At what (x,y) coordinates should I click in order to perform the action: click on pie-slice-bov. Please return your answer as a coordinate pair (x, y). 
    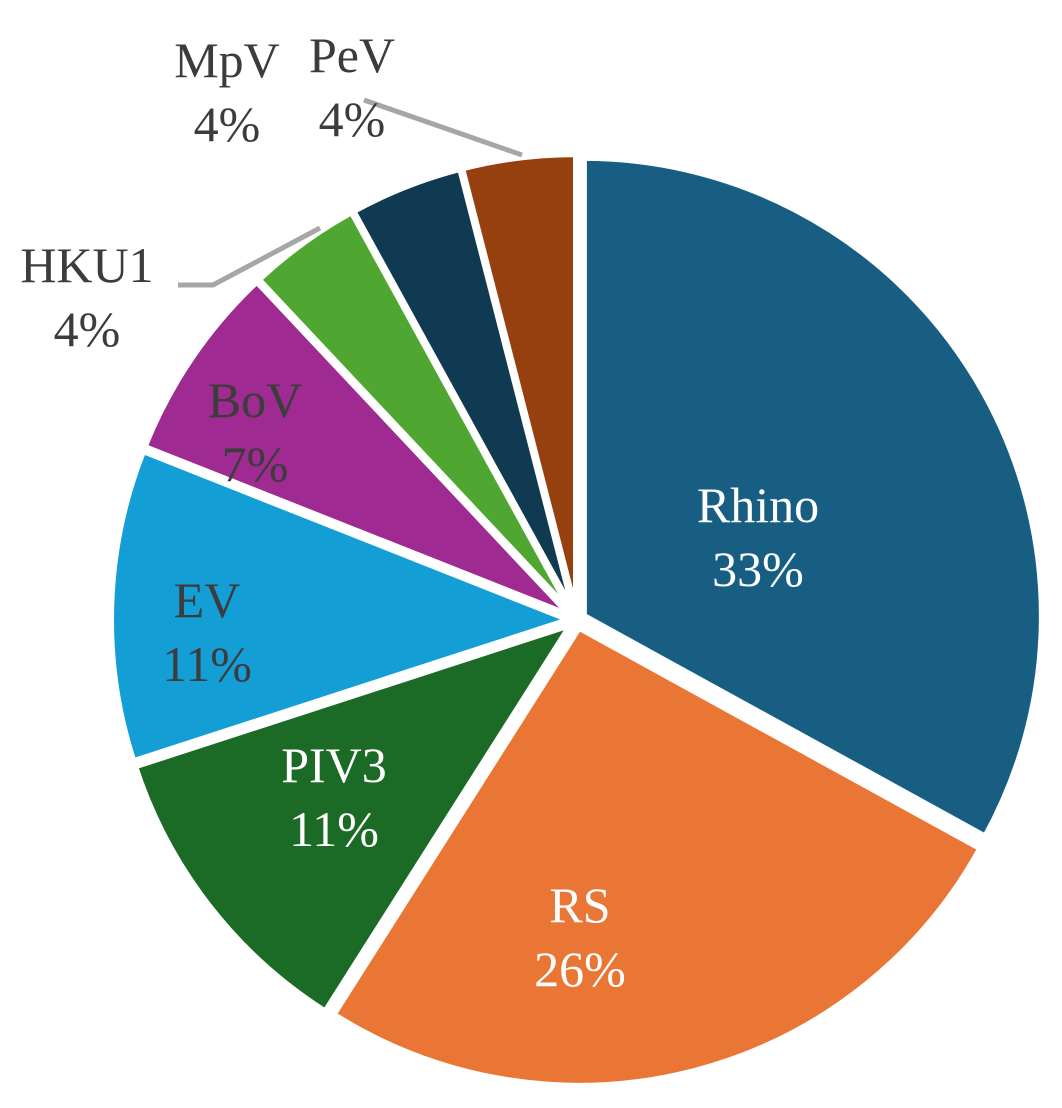
    Looking at the image, I should click on (357, 448).